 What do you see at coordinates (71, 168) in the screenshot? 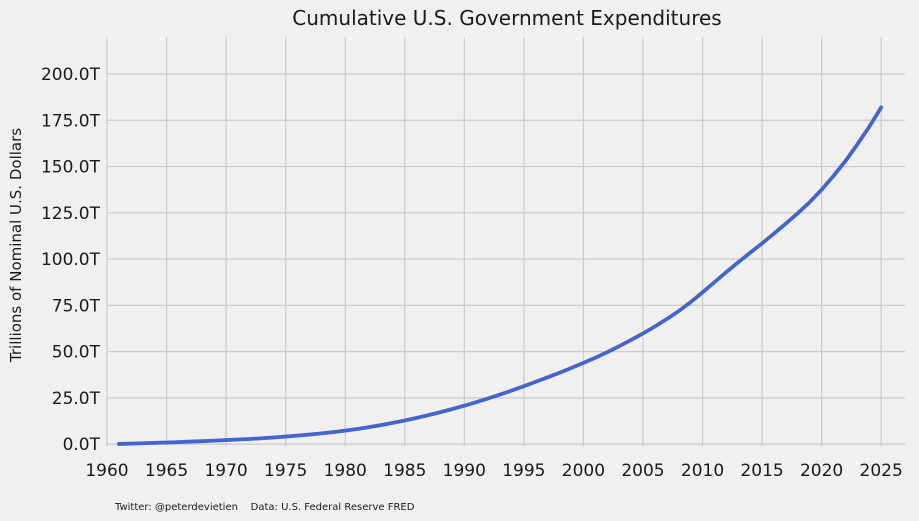
I see `y-tick-label: 150.0T` at bounding box center [71, 168].